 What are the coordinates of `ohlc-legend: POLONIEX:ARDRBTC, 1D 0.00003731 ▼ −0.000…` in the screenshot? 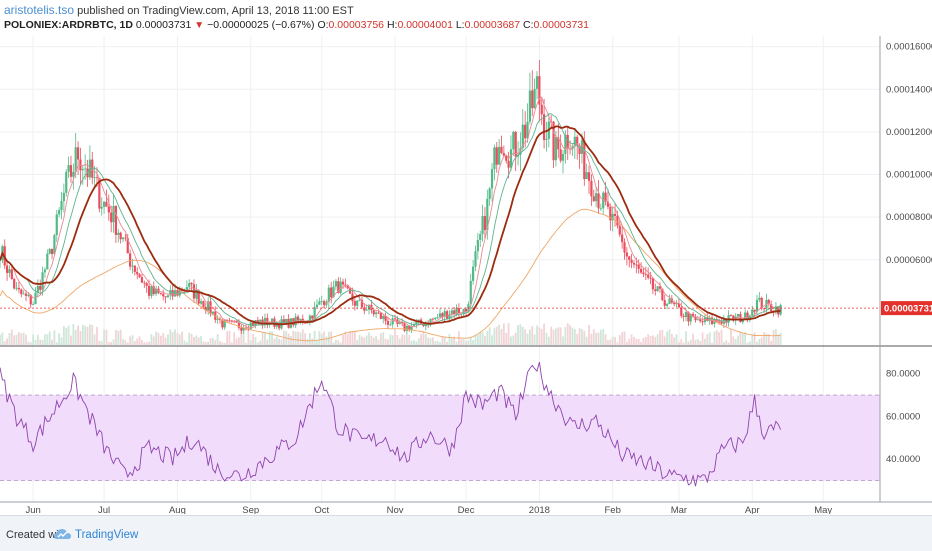 It's located at (296, 25).